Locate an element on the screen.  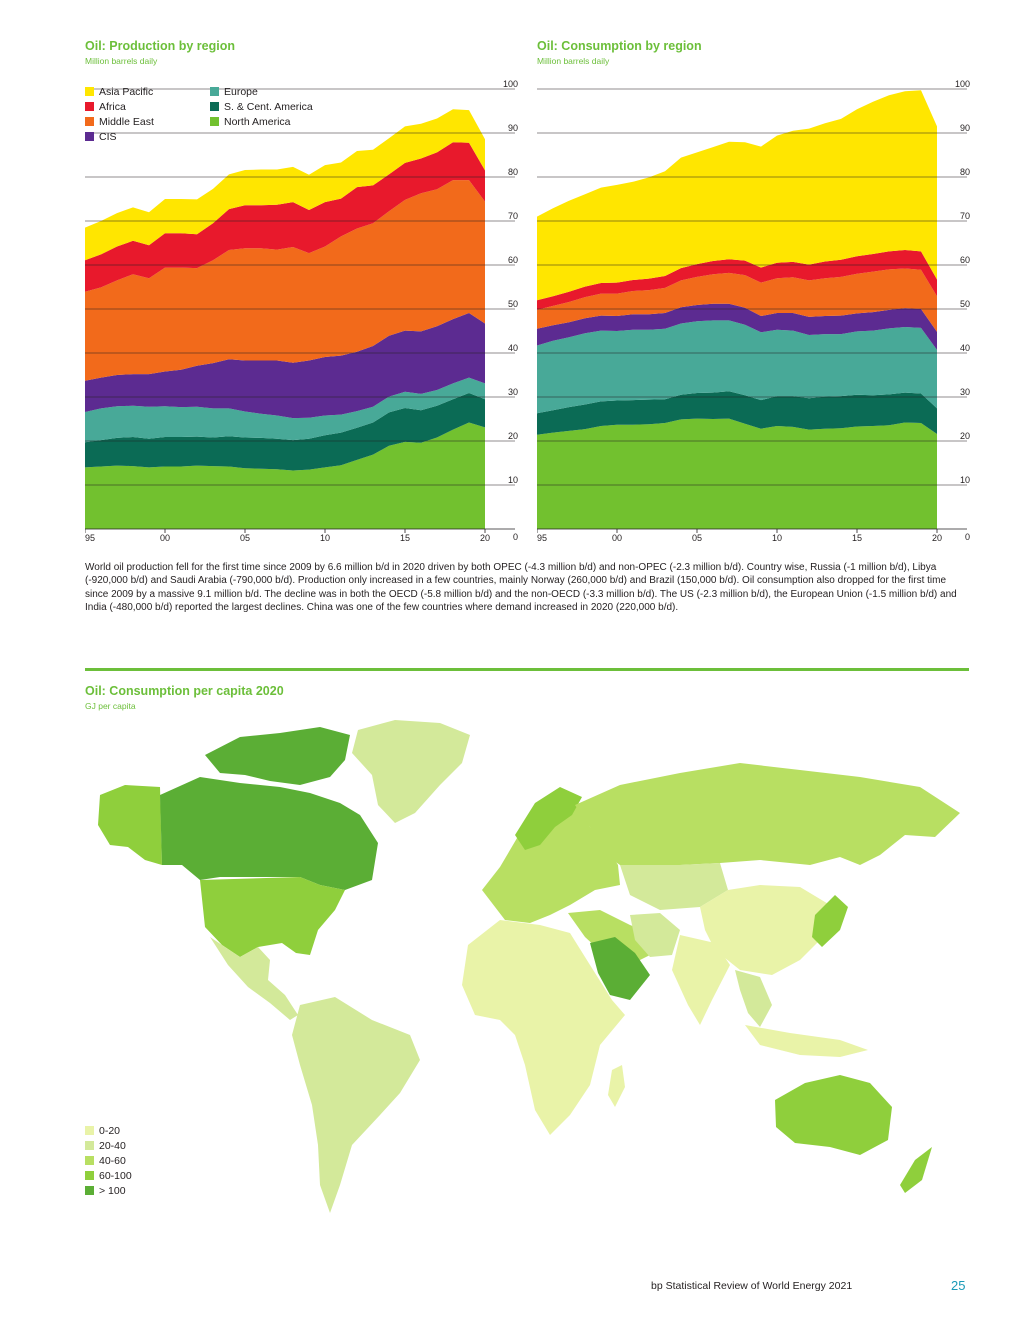
consumption-xtick-label: 00 is located at coordinates (617, 538).